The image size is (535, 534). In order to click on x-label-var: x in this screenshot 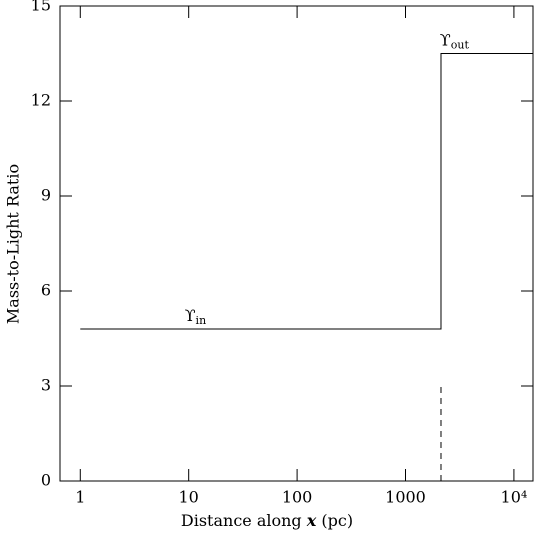, I will do `click(311, 520)`.